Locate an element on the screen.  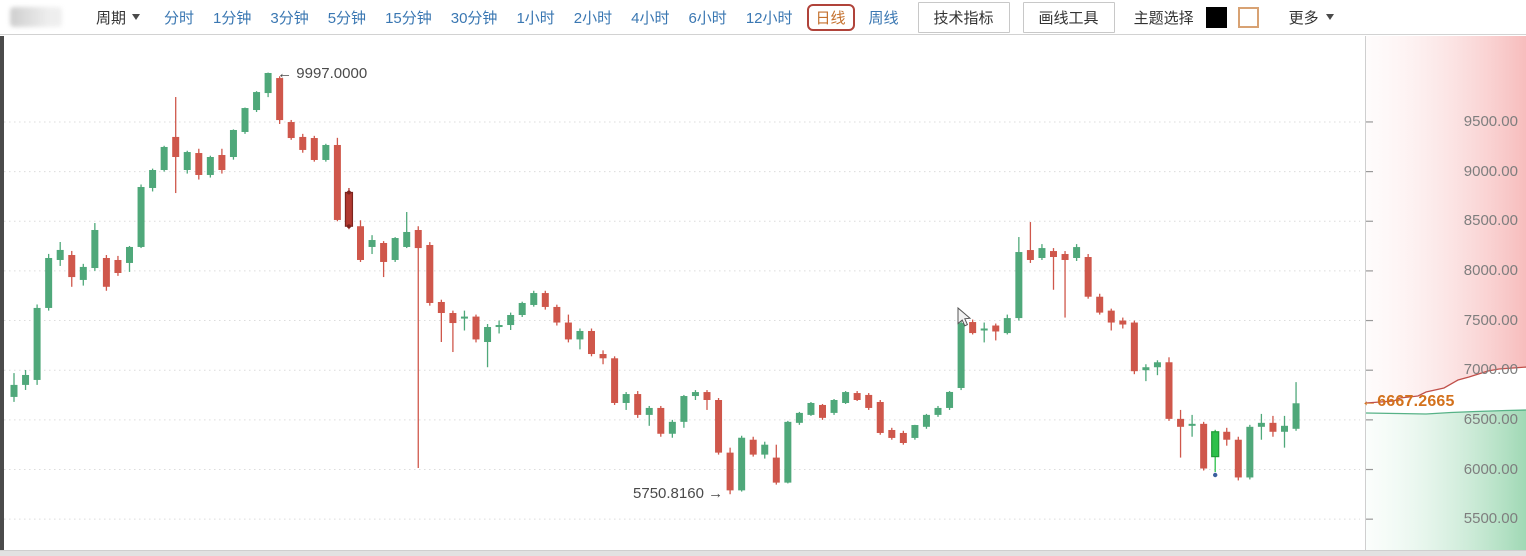
anchor-dot is located at coordinates (1215, 475).